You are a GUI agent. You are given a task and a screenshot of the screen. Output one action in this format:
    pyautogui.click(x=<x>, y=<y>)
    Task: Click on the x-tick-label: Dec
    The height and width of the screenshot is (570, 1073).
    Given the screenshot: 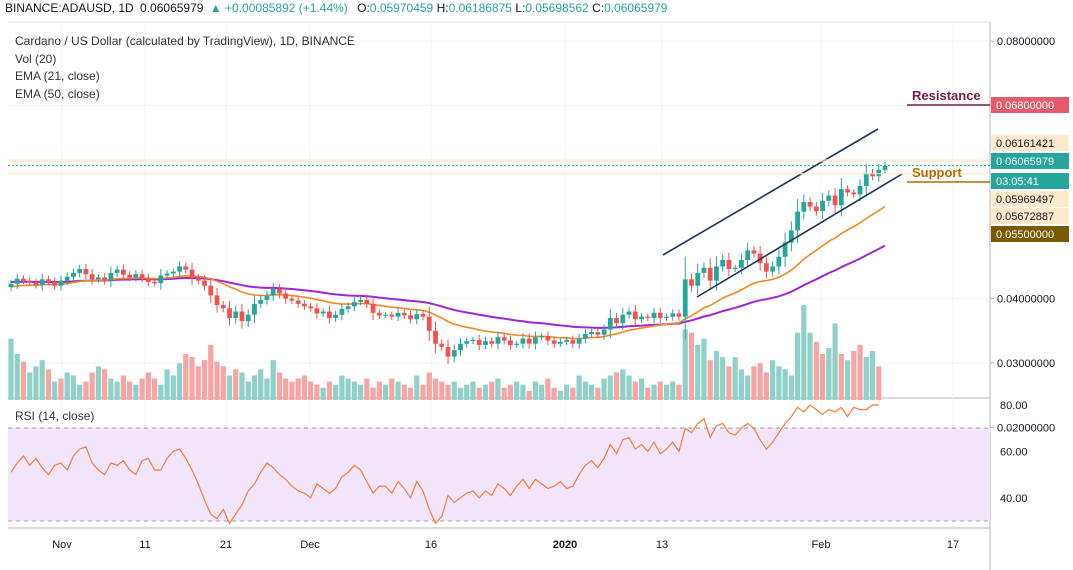 What is the action you would take?
    pyautogui.click(x=310, y=545)
    